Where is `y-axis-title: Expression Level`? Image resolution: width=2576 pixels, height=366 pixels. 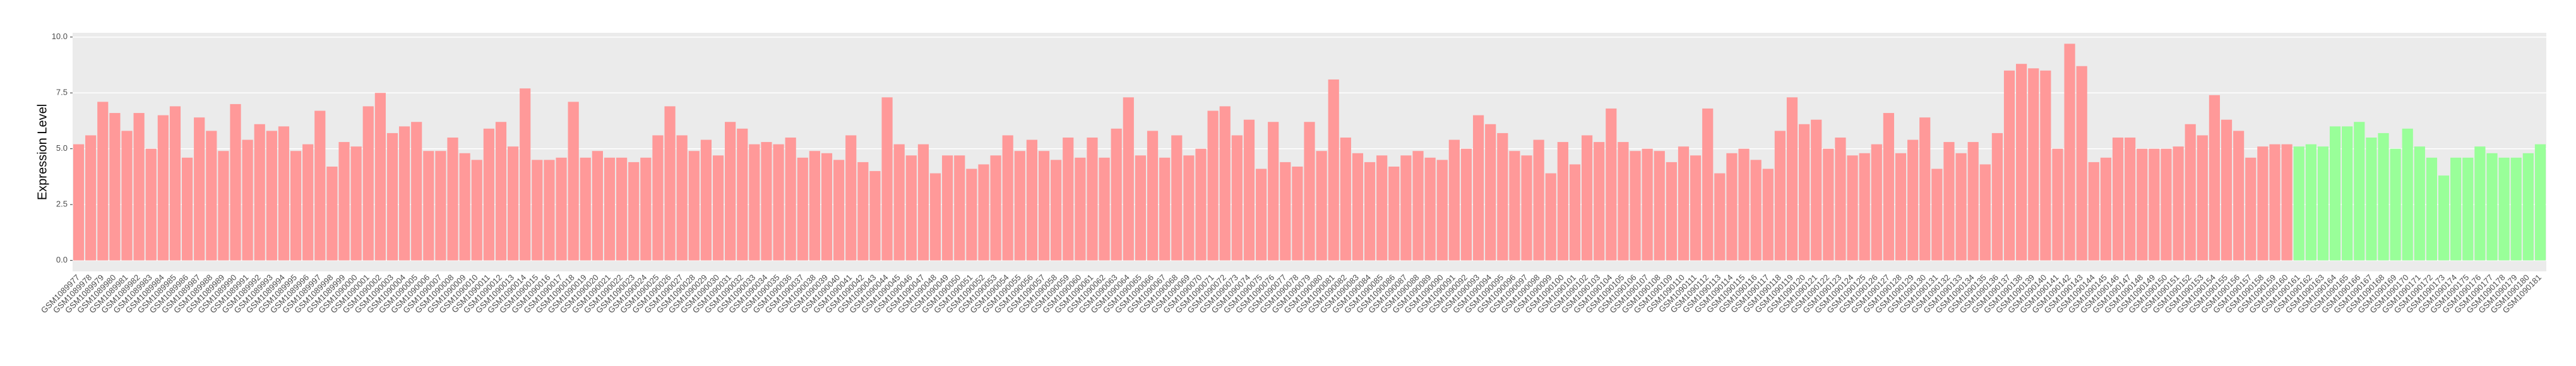
y-axis-title: Expression Level is located at coordinates (42, 152).